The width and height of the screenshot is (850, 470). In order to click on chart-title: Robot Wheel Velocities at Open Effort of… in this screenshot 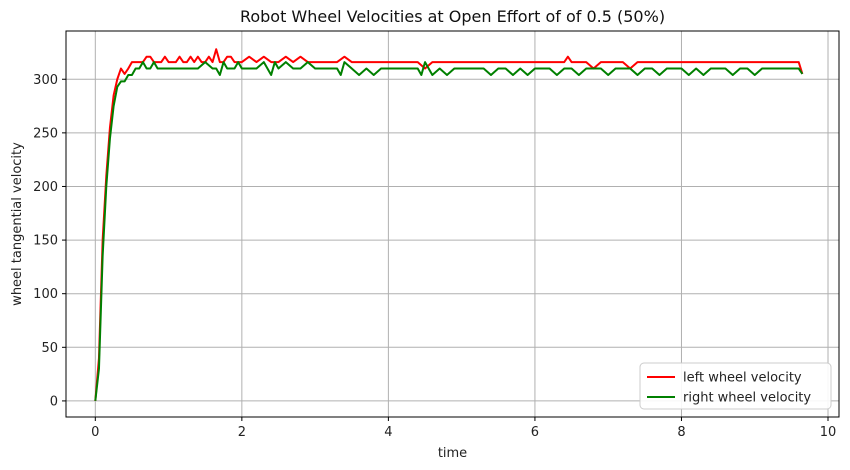, I will do `click(452, 16)`.